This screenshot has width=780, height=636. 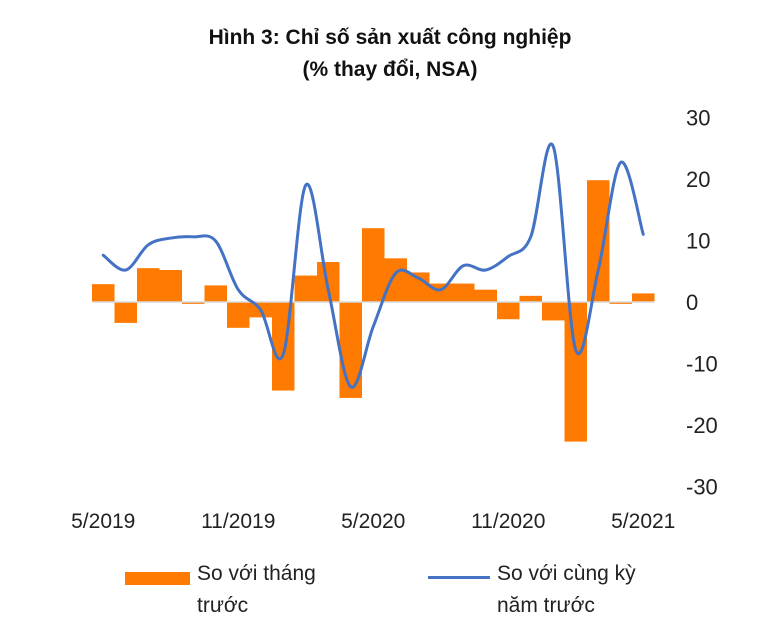 What do you see at coordinates (256, 573) in the screenshot?
I see `legend-bar-label-line1: So với tháng` at bounding box center [256, 573].